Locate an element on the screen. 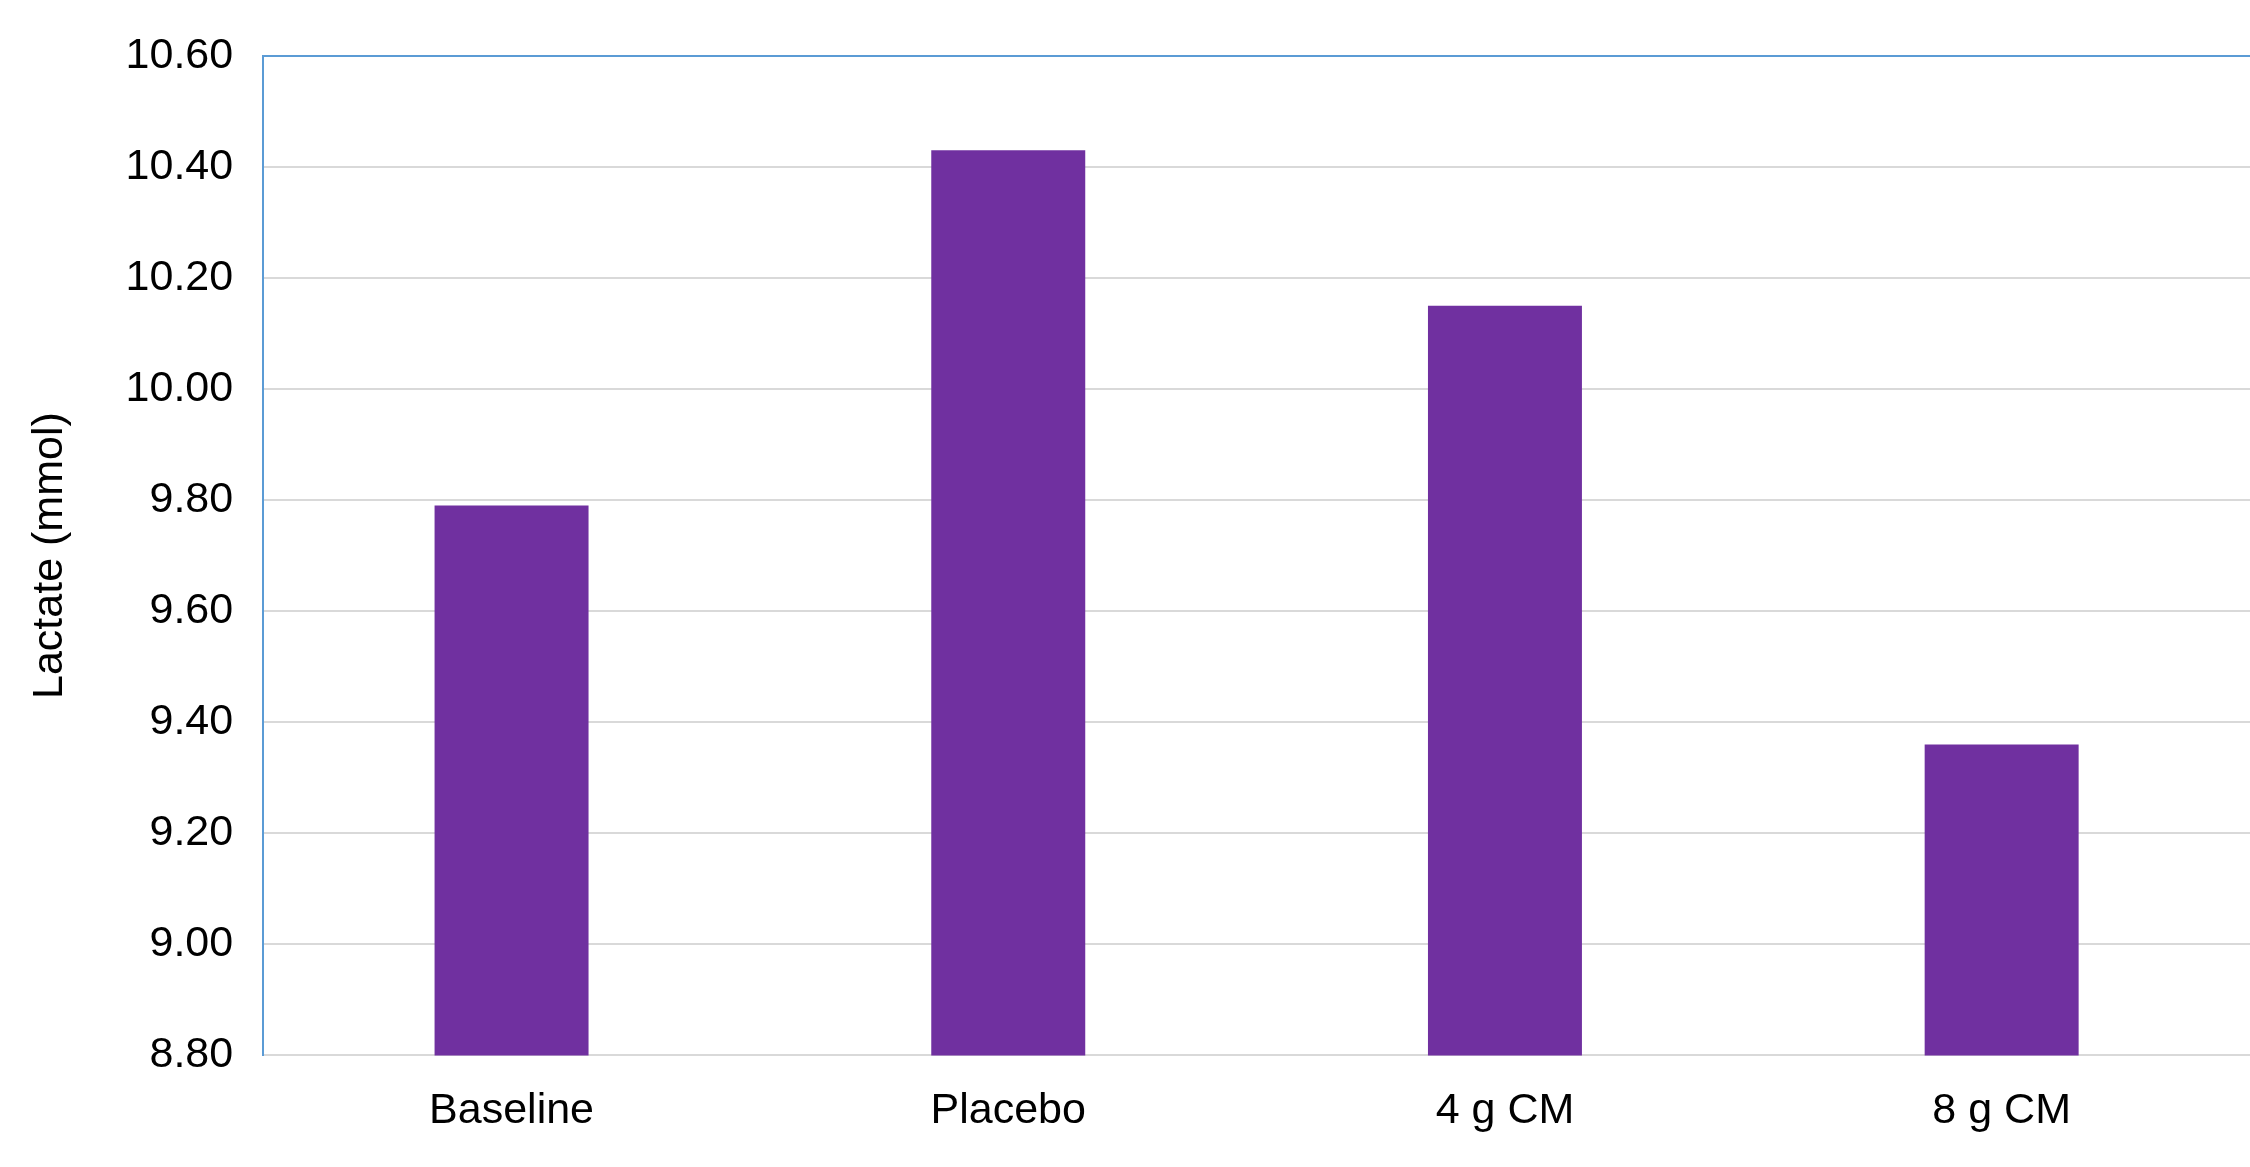 The height and width of the screenshot is (1167, 2250). y-tick-label: 10.40 is located at coordinates (179, 163).